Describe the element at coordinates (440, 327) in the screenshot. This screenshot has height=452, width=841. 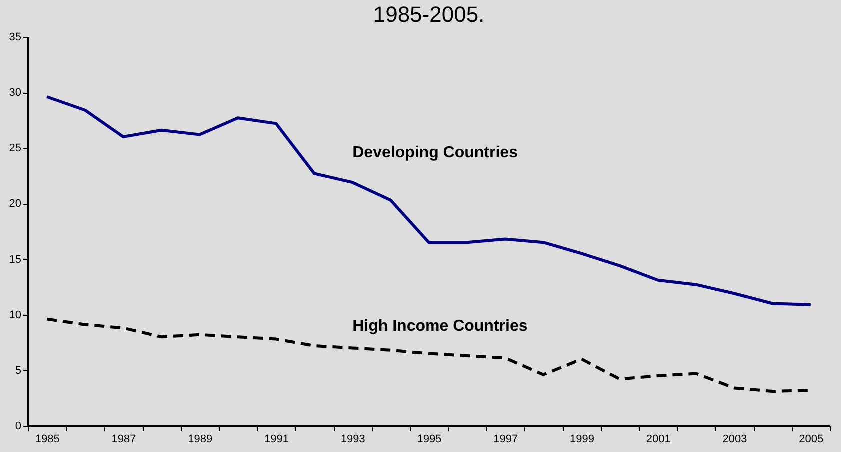
I see `series-label: High Income Countries` at that location.